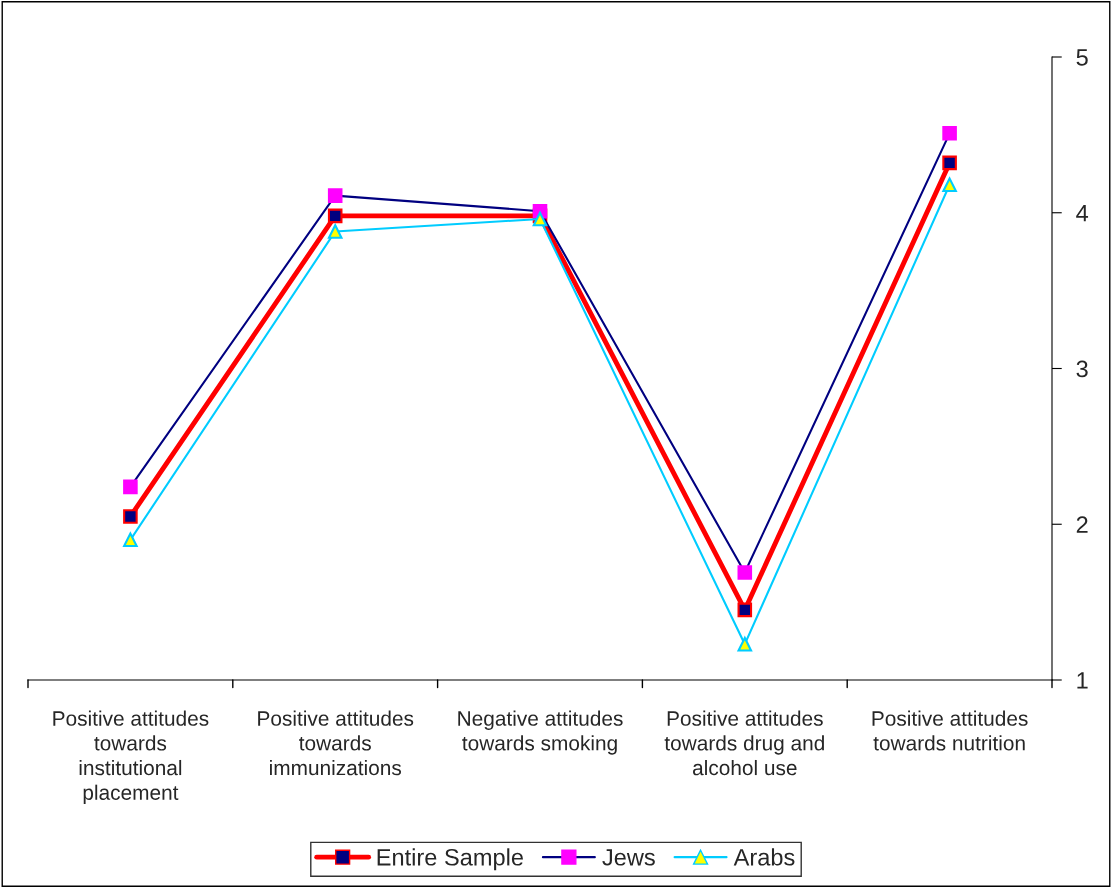  Describe the element at coordinates (131, 757) in the screenshot. I see `x-tick-label: Positive attitudes towards institutional placement` at that location.